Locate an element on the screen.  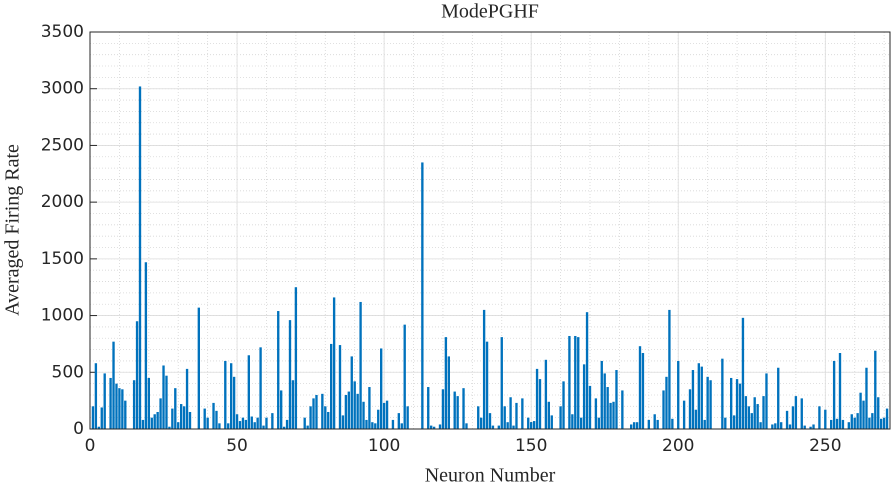
y-axis-label: Averaged Firing Rate is located at coordinates (13, 230).